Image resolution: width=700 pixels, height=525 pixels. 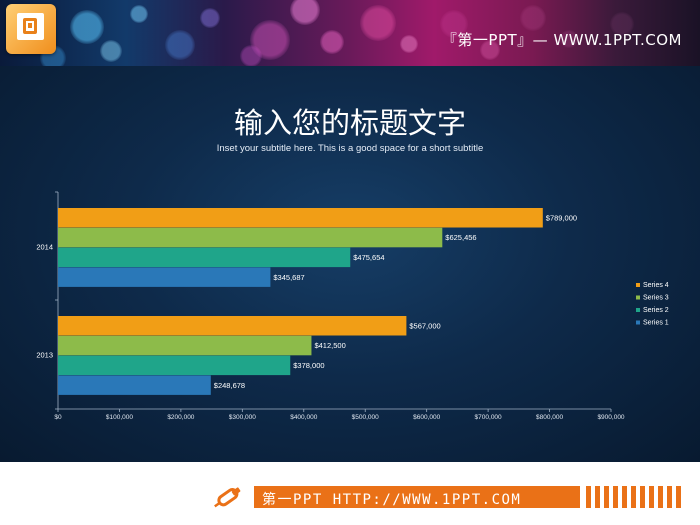 I want to click on x-tick-label-7: $700,000, so click(x=488, y=417).